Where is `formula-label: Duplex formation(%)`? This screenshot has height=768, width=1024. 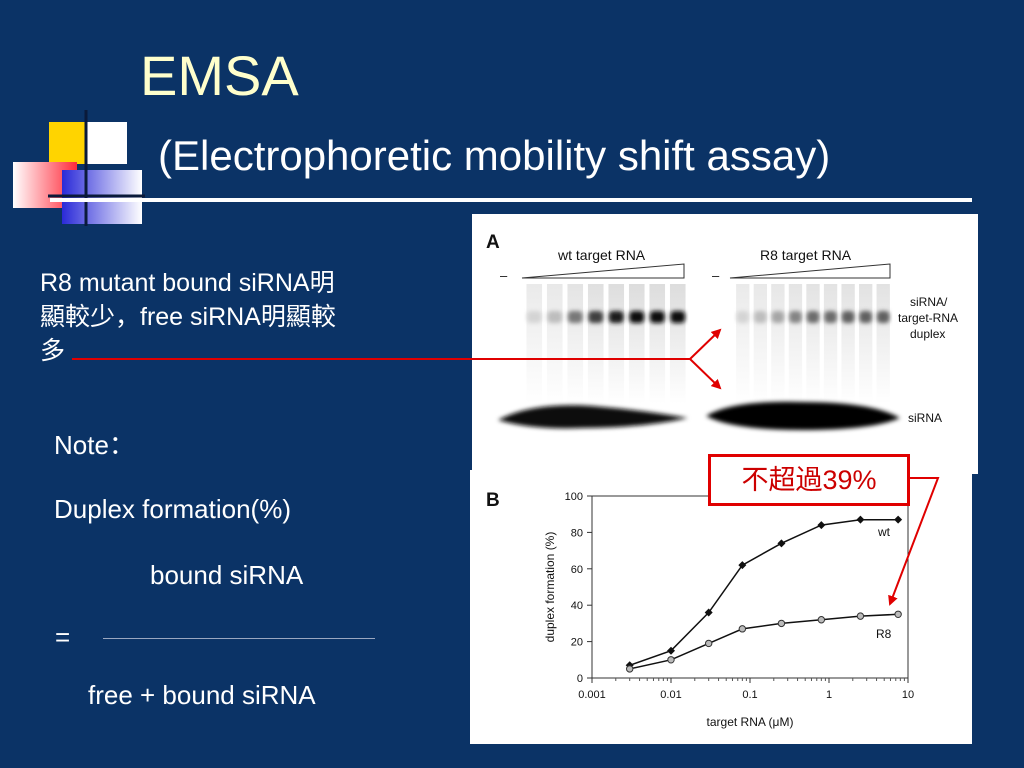
formula-label: Duplex formation(%) is located at coordinates (172, 509).